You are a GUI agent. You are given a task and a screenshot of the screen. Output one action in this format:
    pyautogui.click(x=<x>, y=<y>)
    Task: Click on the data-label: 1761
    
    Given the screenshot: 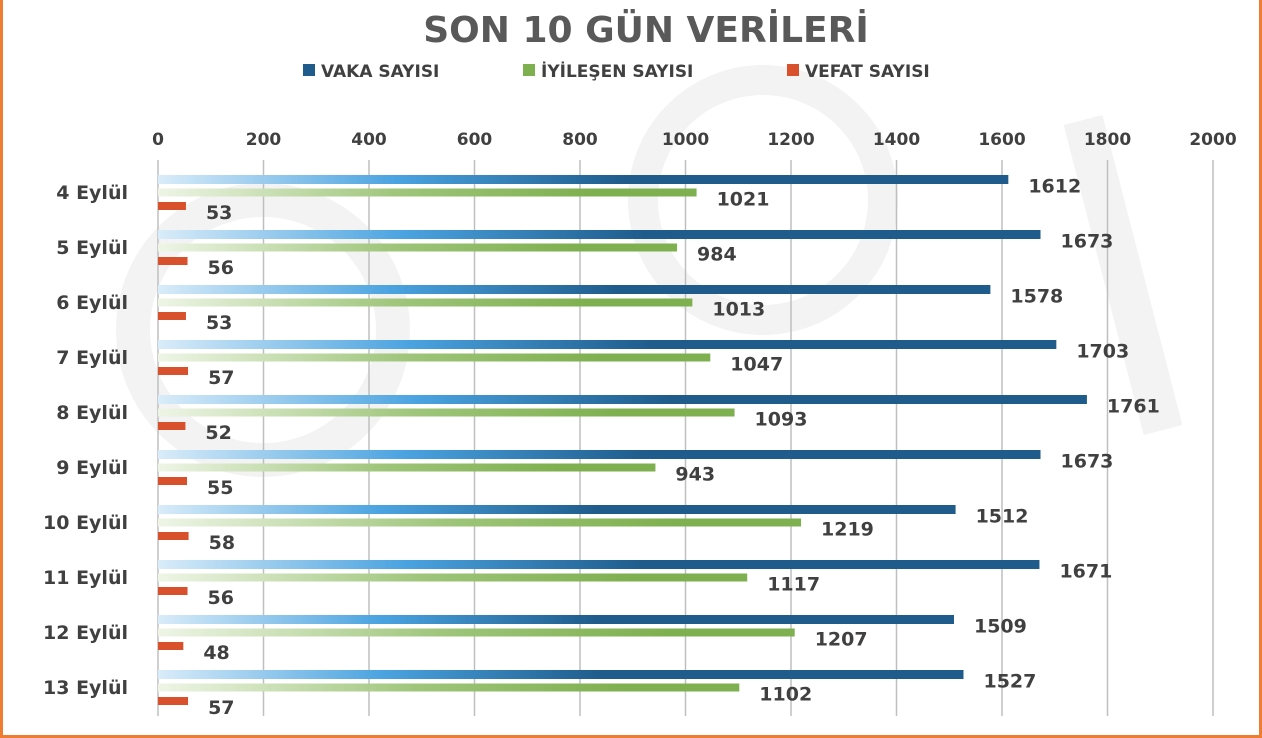 What is the action you would take?
    pyautogui.click(x=1133, y=407)
    